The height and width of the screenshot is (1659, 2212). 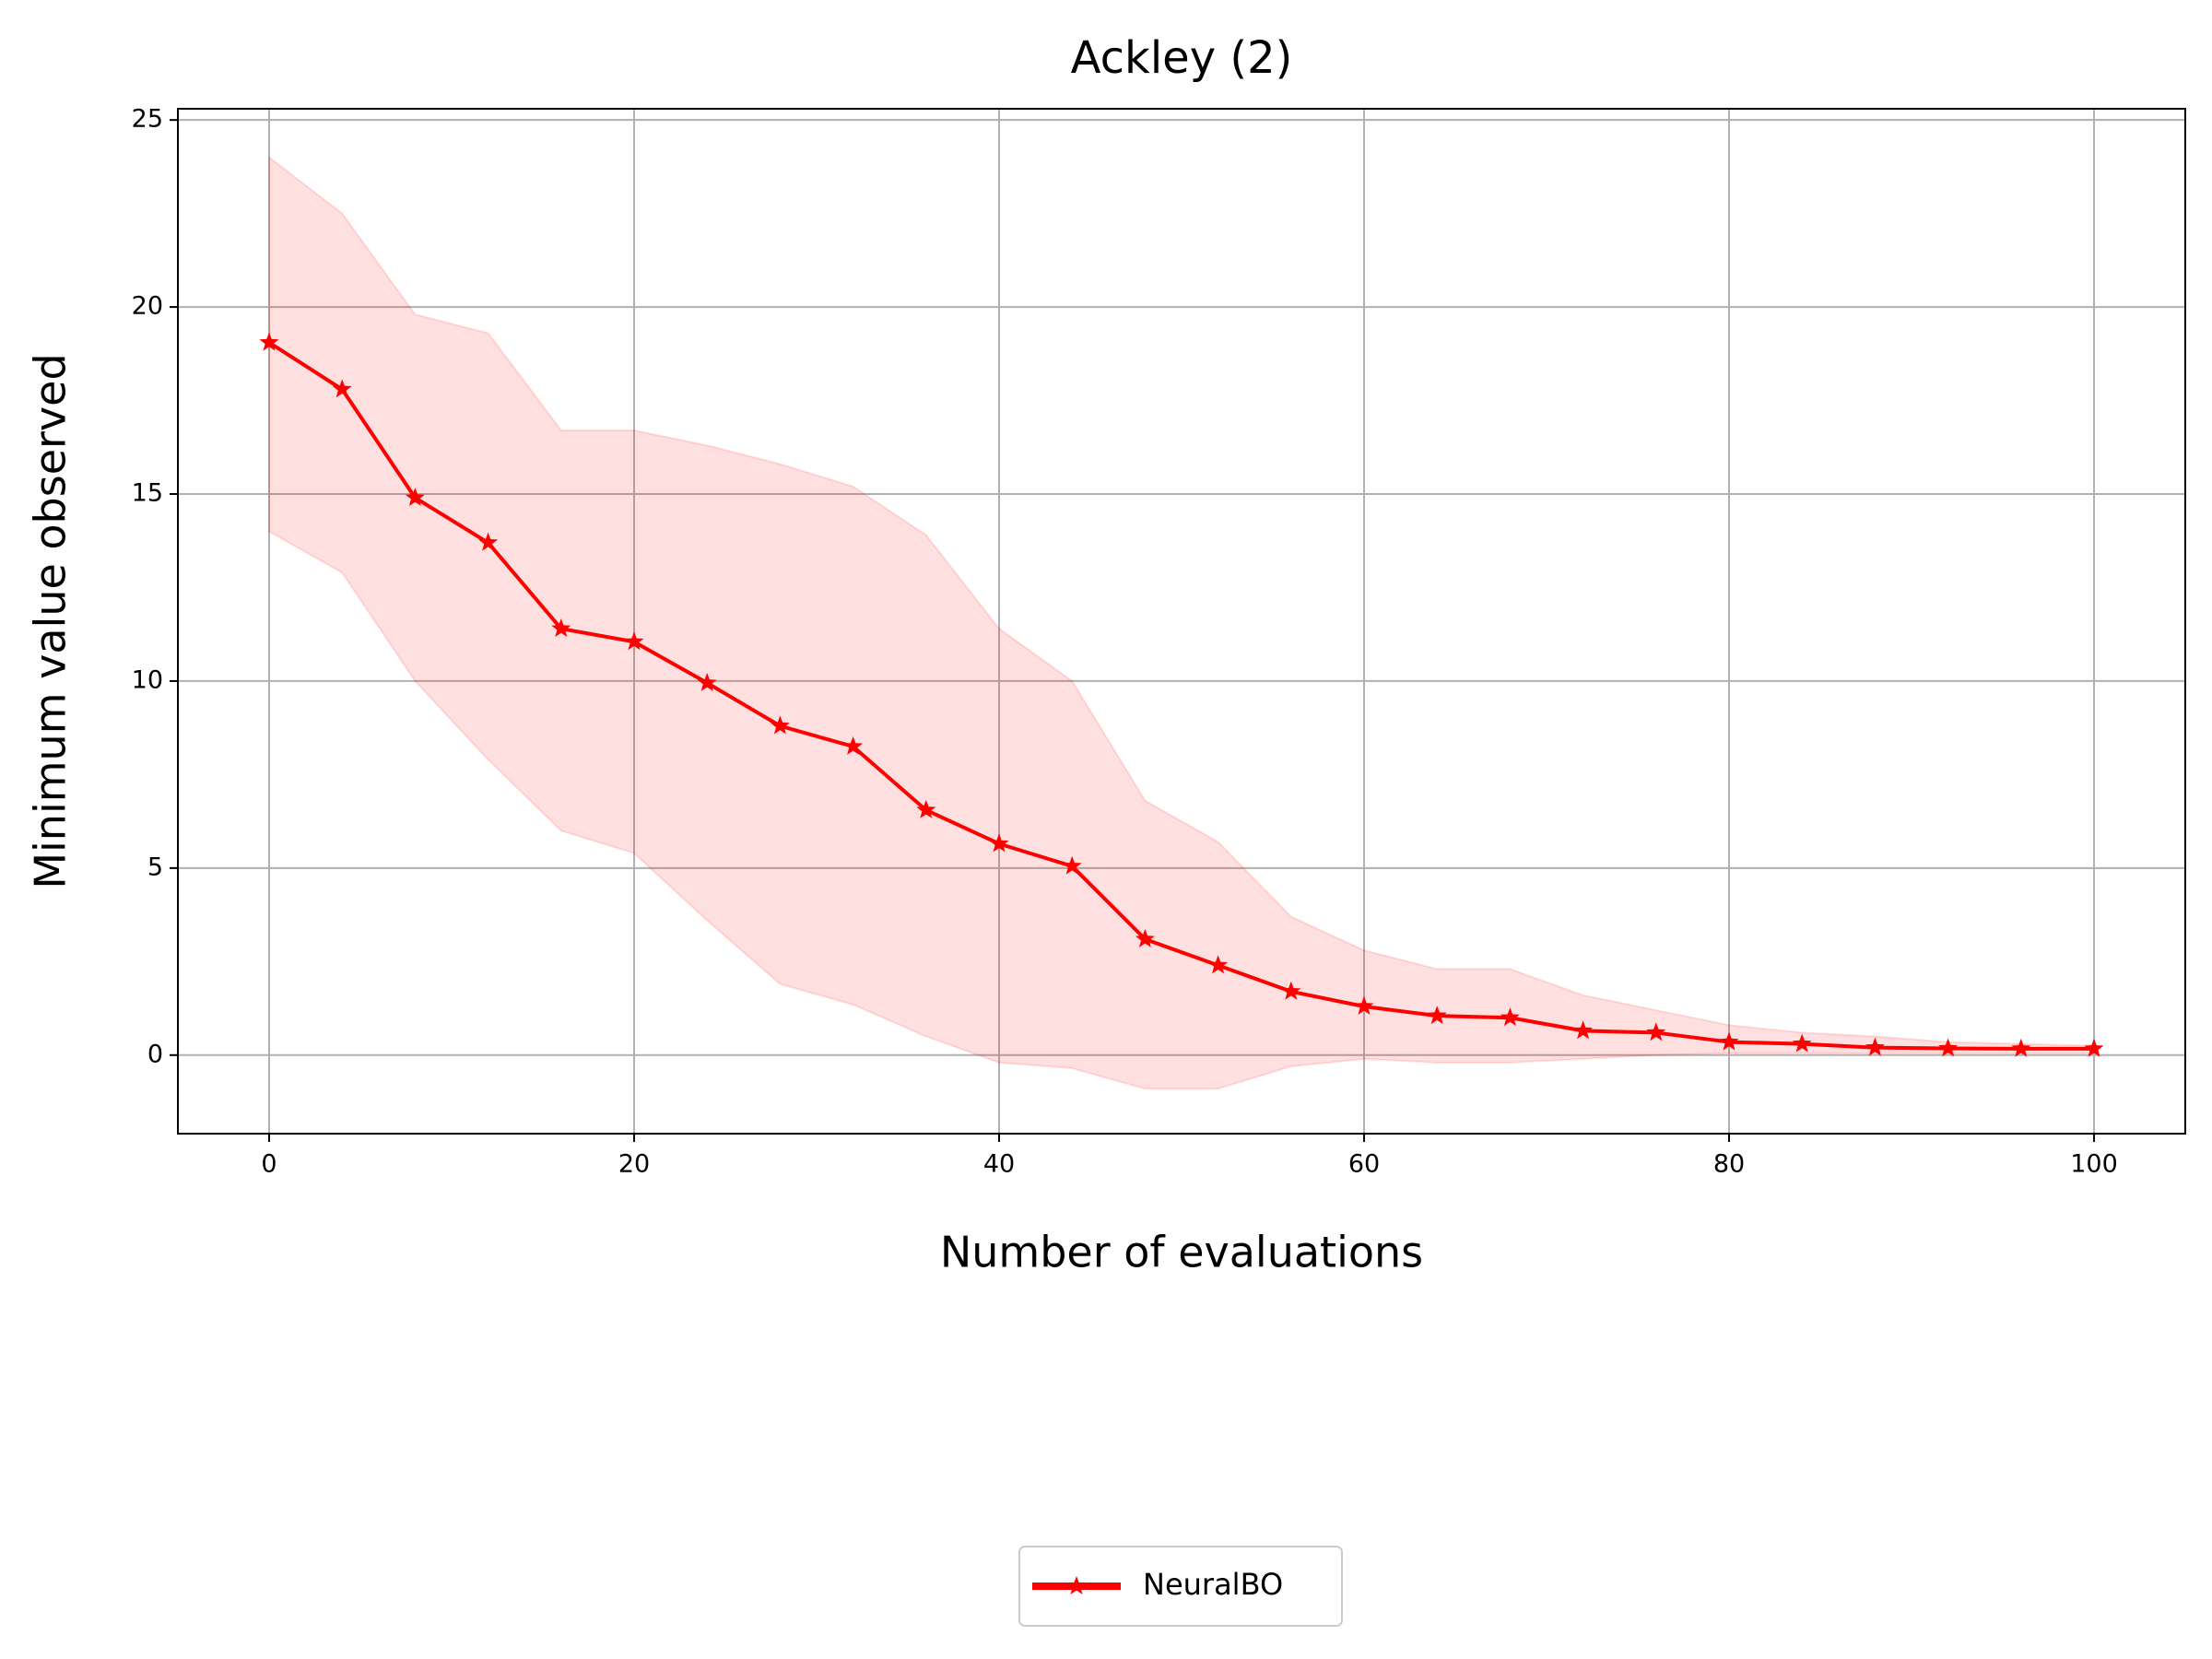 I want to click on x-tick-label: 100, so click(x=2094, y=1164).